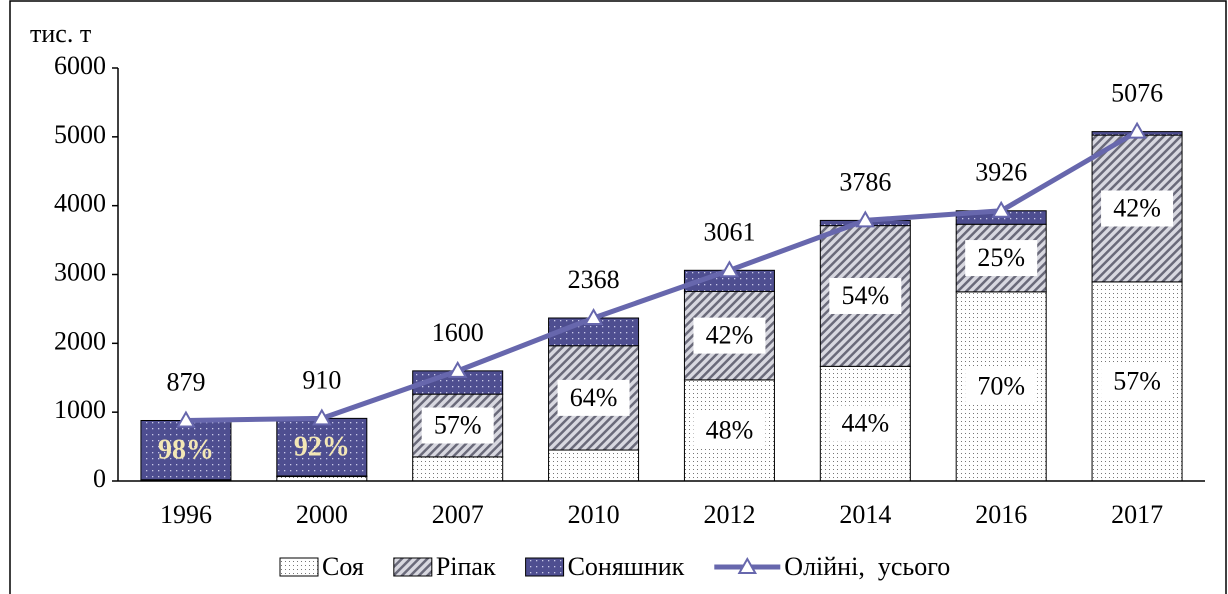 The image size is (1228, 594). Describe the element at coordinates (80, 203) in the screenshot. I see `y-tick-label: 4000` at that location.